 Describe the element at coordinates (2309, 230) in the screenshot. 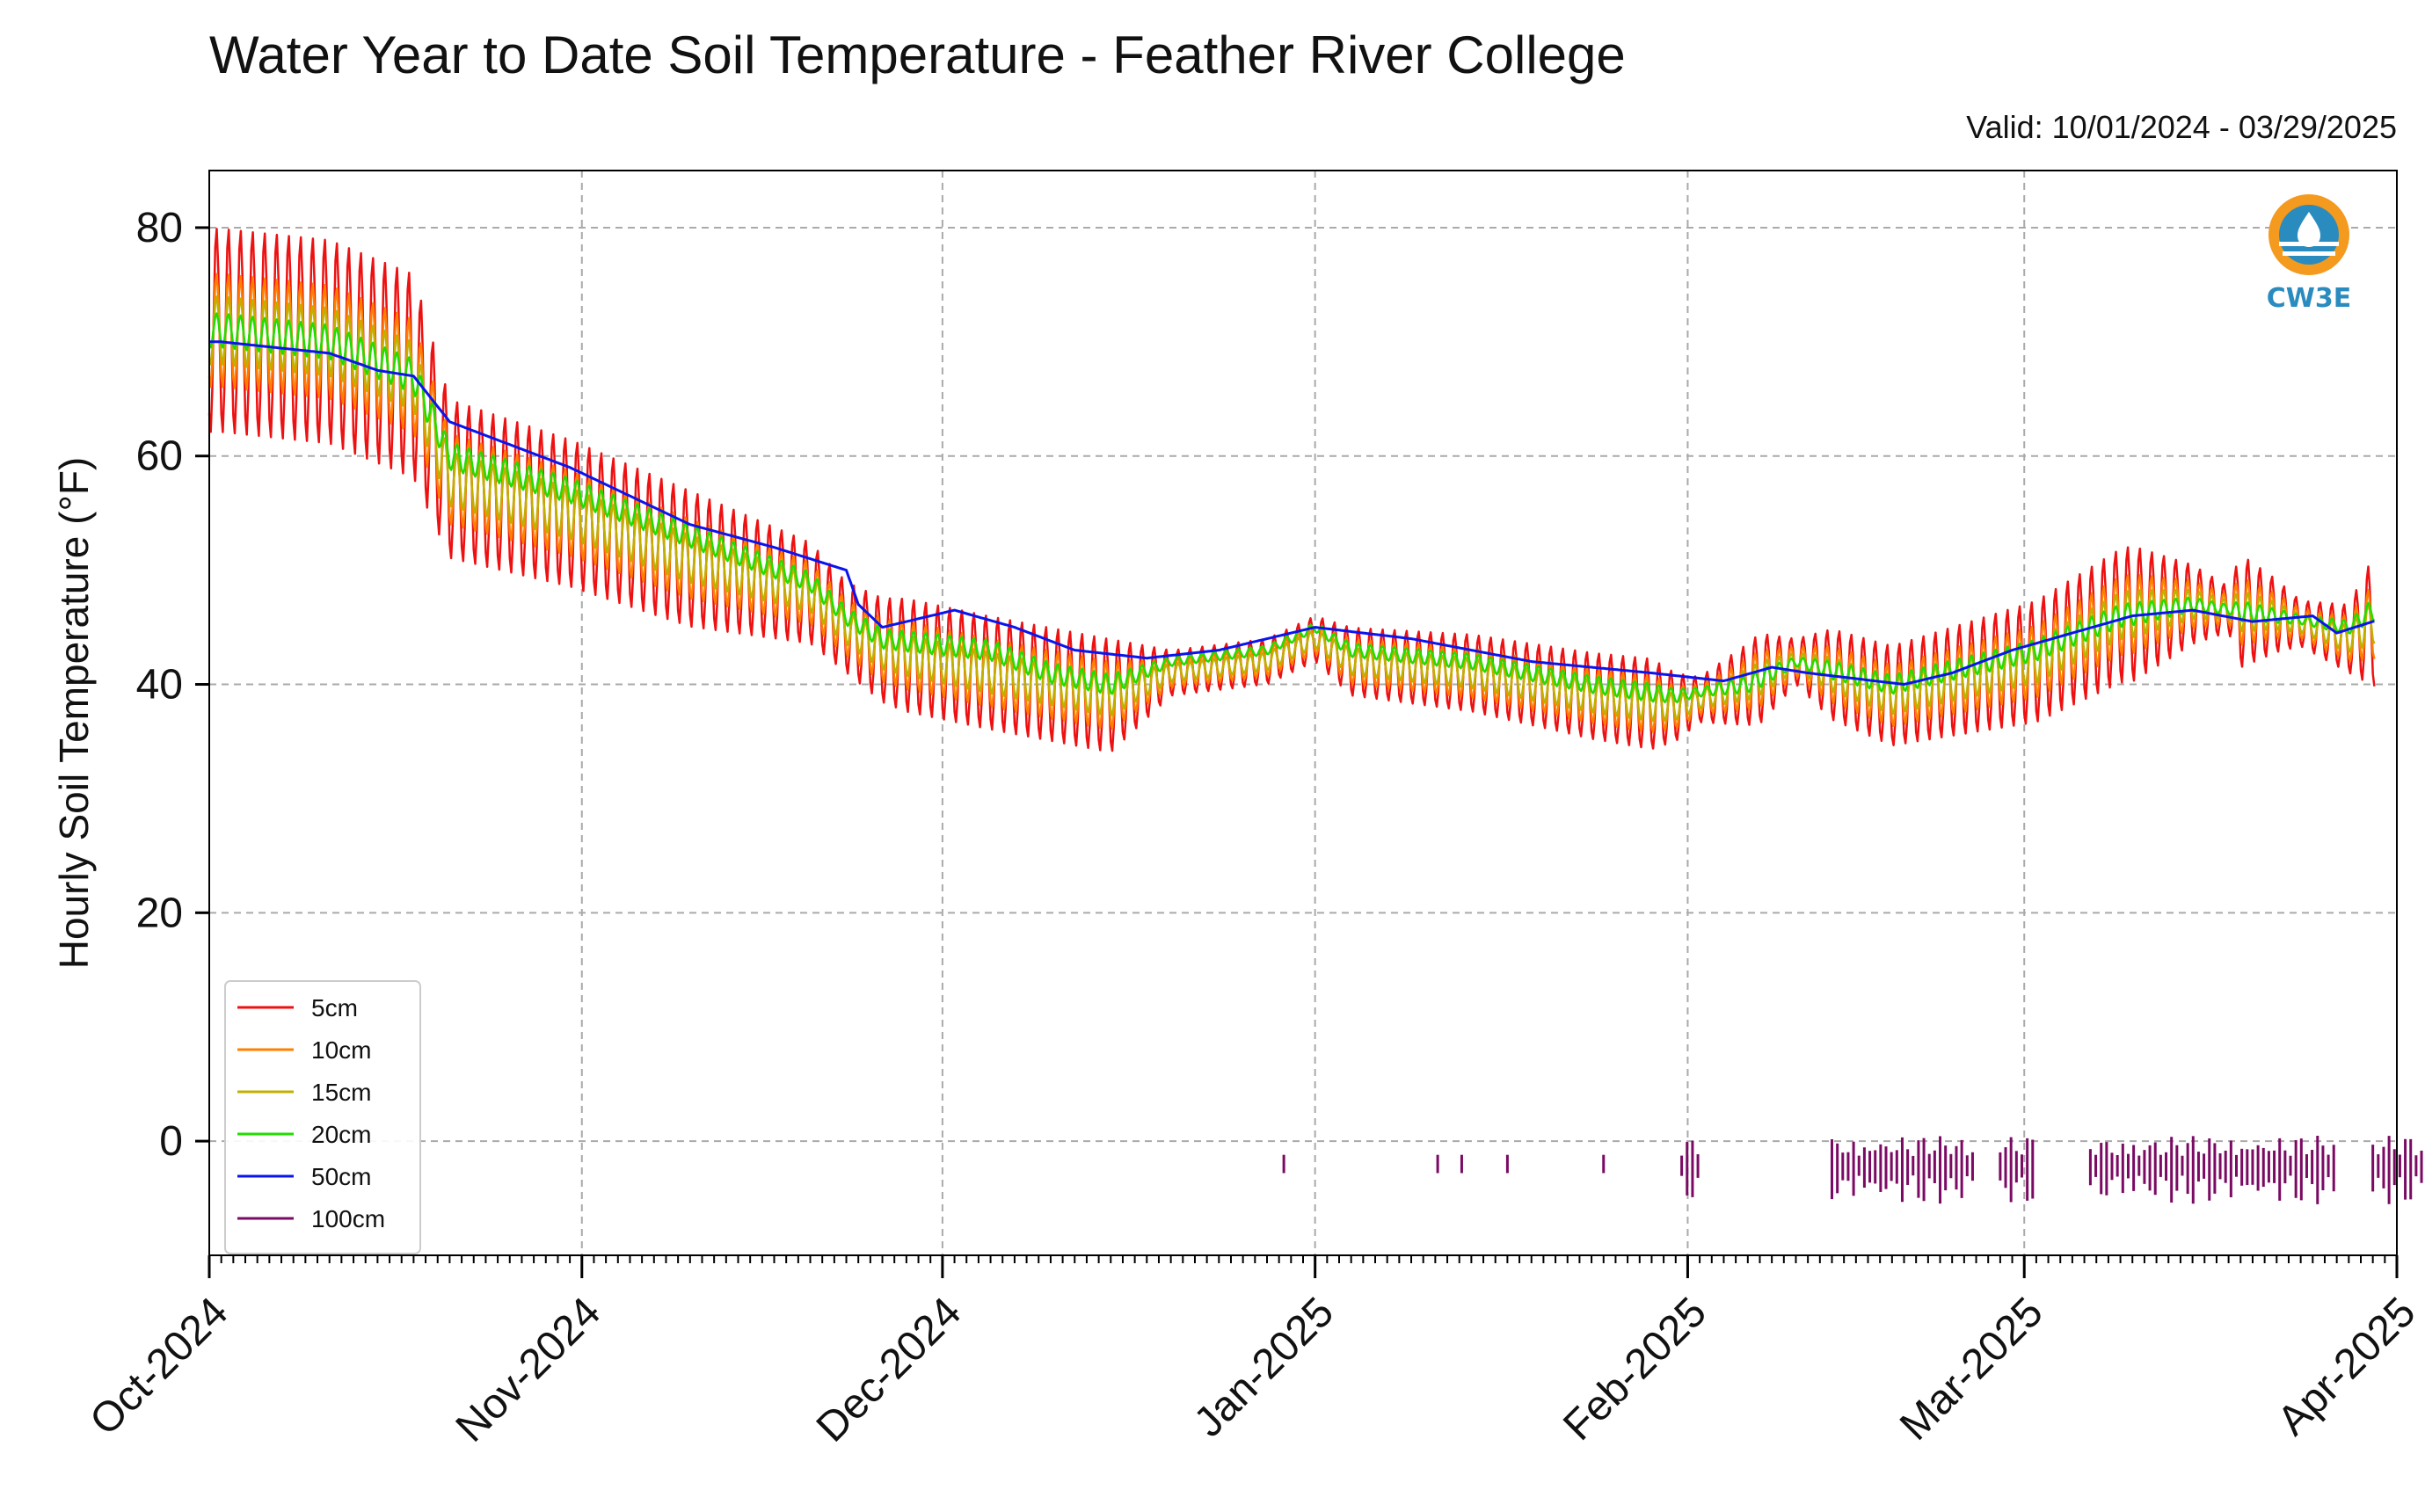

I see `water-drop-icon` at that location.